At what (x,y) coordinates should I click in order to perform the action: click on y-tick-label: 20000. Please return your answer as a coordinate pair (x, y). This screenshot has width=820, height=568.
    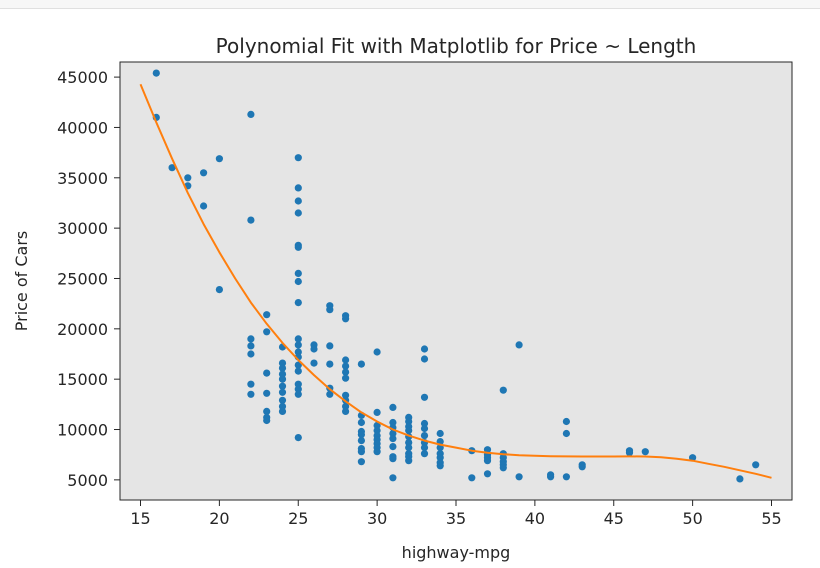
    Looking at the image, I should click on (82, 329).